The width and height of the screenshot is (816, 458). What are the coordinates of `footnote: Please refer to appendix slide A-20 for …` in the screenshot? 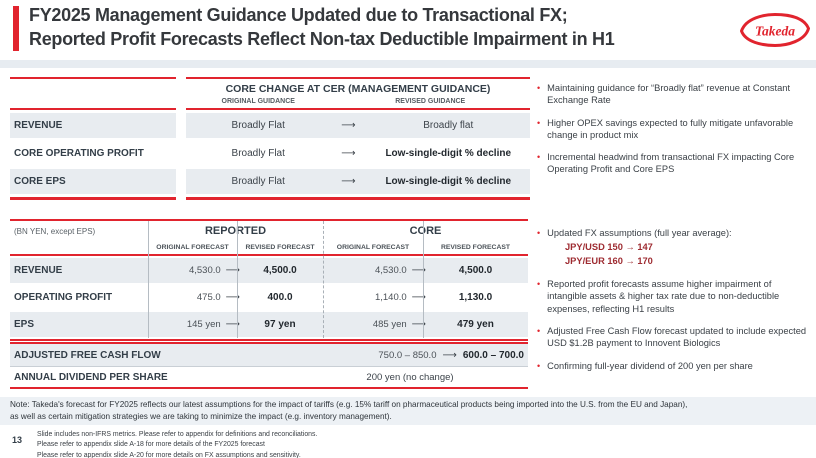 It's located at (169, 454).